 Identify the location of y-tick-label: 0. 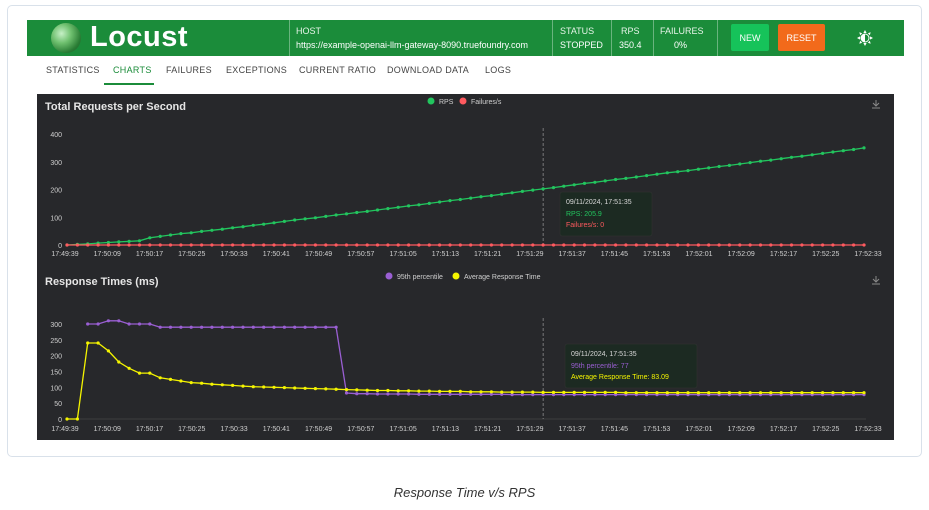
(60, 420).